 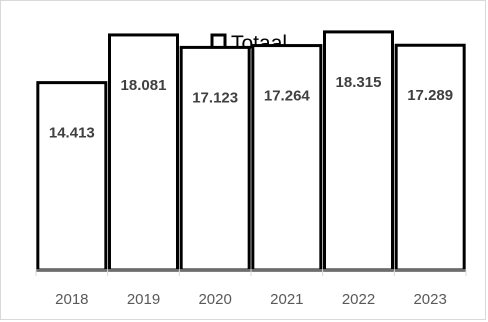 I want to click on x-tick-label-2019: 2019, so click(x=143, y=299).